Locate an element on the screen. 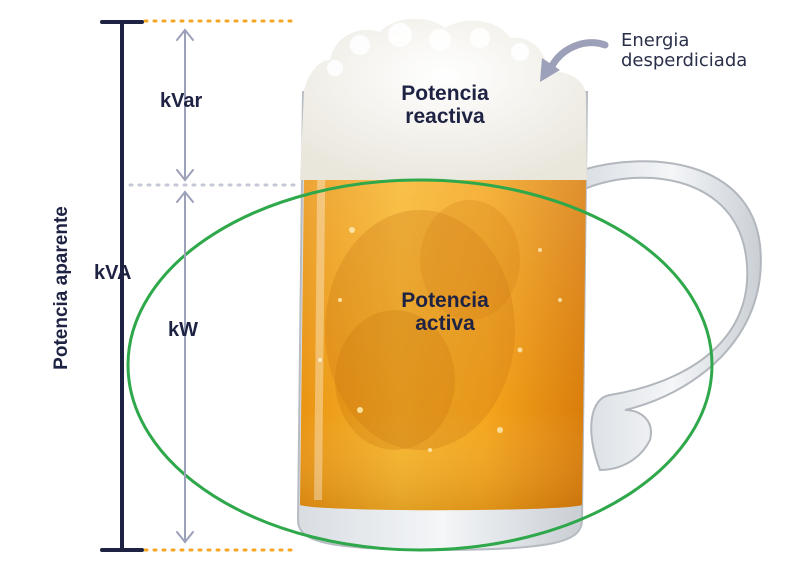 The image size is (800, 575). beer-bubbles is located at coordinates (440, 326).